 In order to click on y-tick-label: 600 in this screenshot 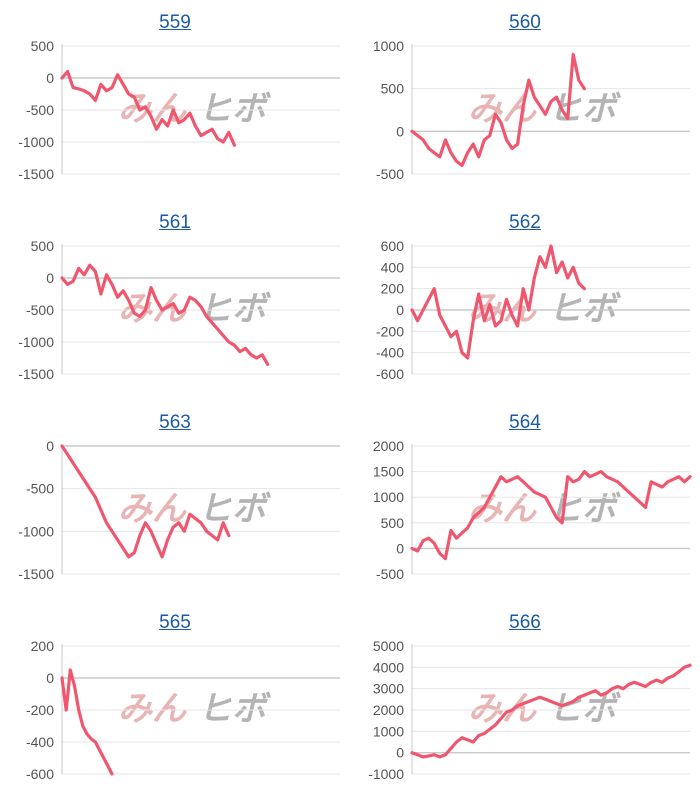, I will do `click(393, 246)`.